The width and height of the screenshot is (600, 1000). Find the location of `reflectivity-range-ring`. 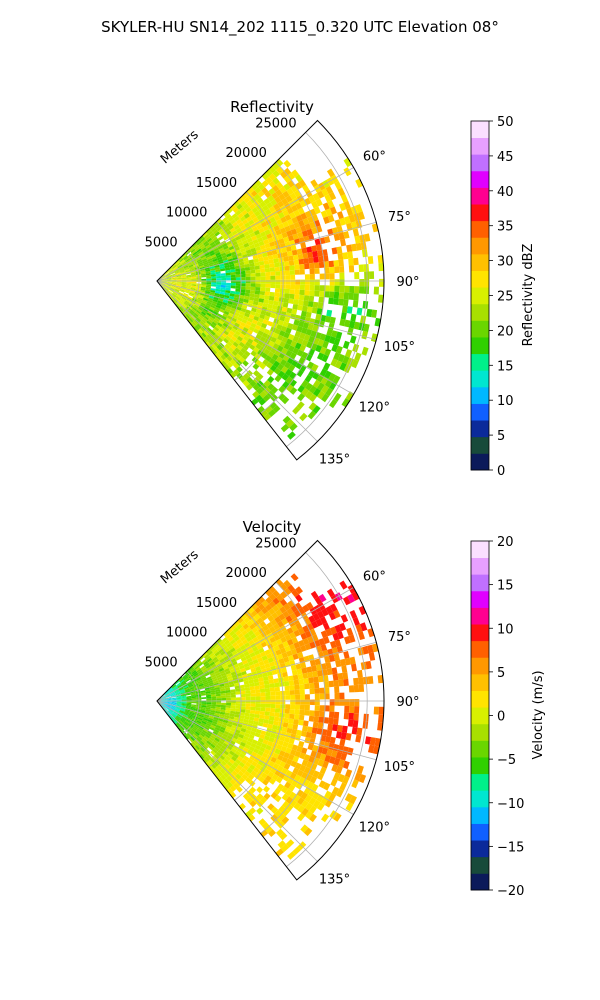

reflectivity-range-ring is located at coordinates (327, 289).